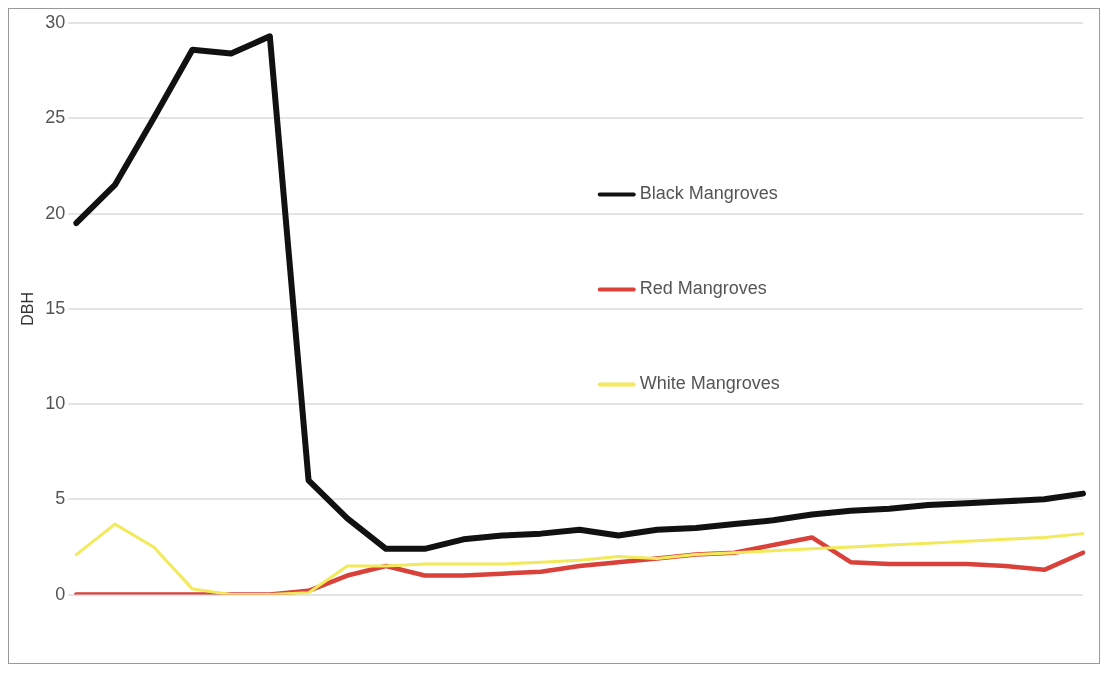  I want to click on y-tick-label: 25, so click(55, 117).